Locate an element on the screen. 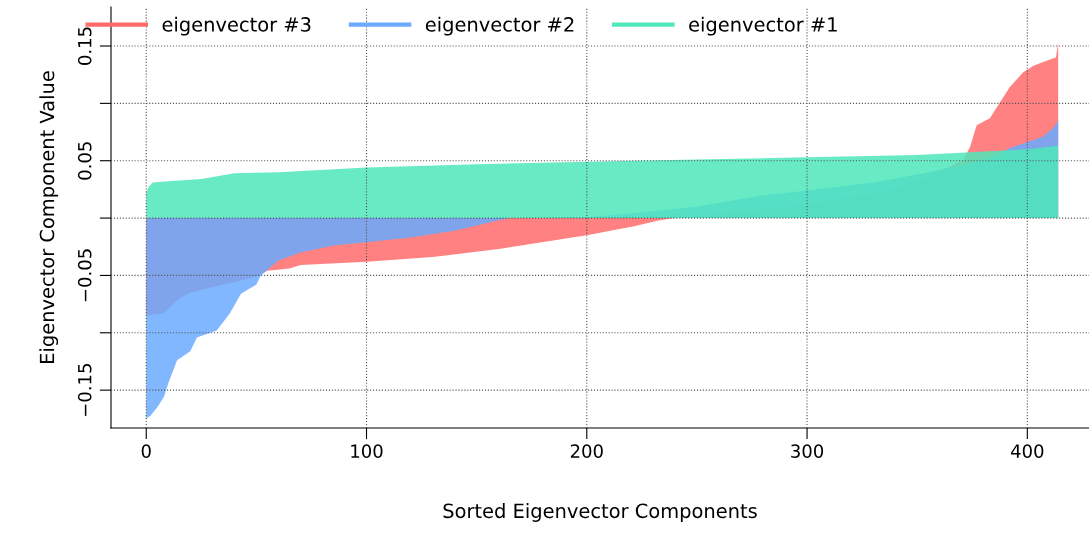  x-tick-label: 300 is located at coordinates (807, 451).